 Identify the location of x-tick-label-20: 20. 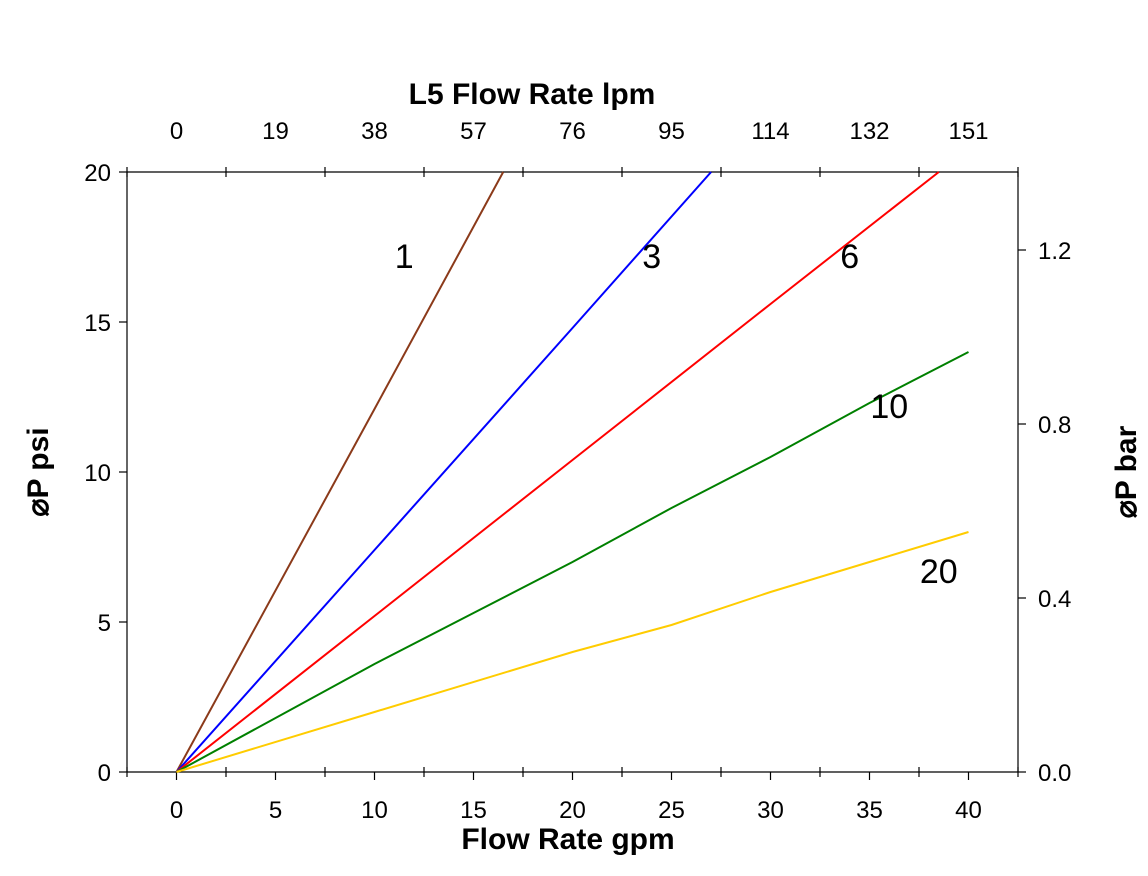
(572, 810).